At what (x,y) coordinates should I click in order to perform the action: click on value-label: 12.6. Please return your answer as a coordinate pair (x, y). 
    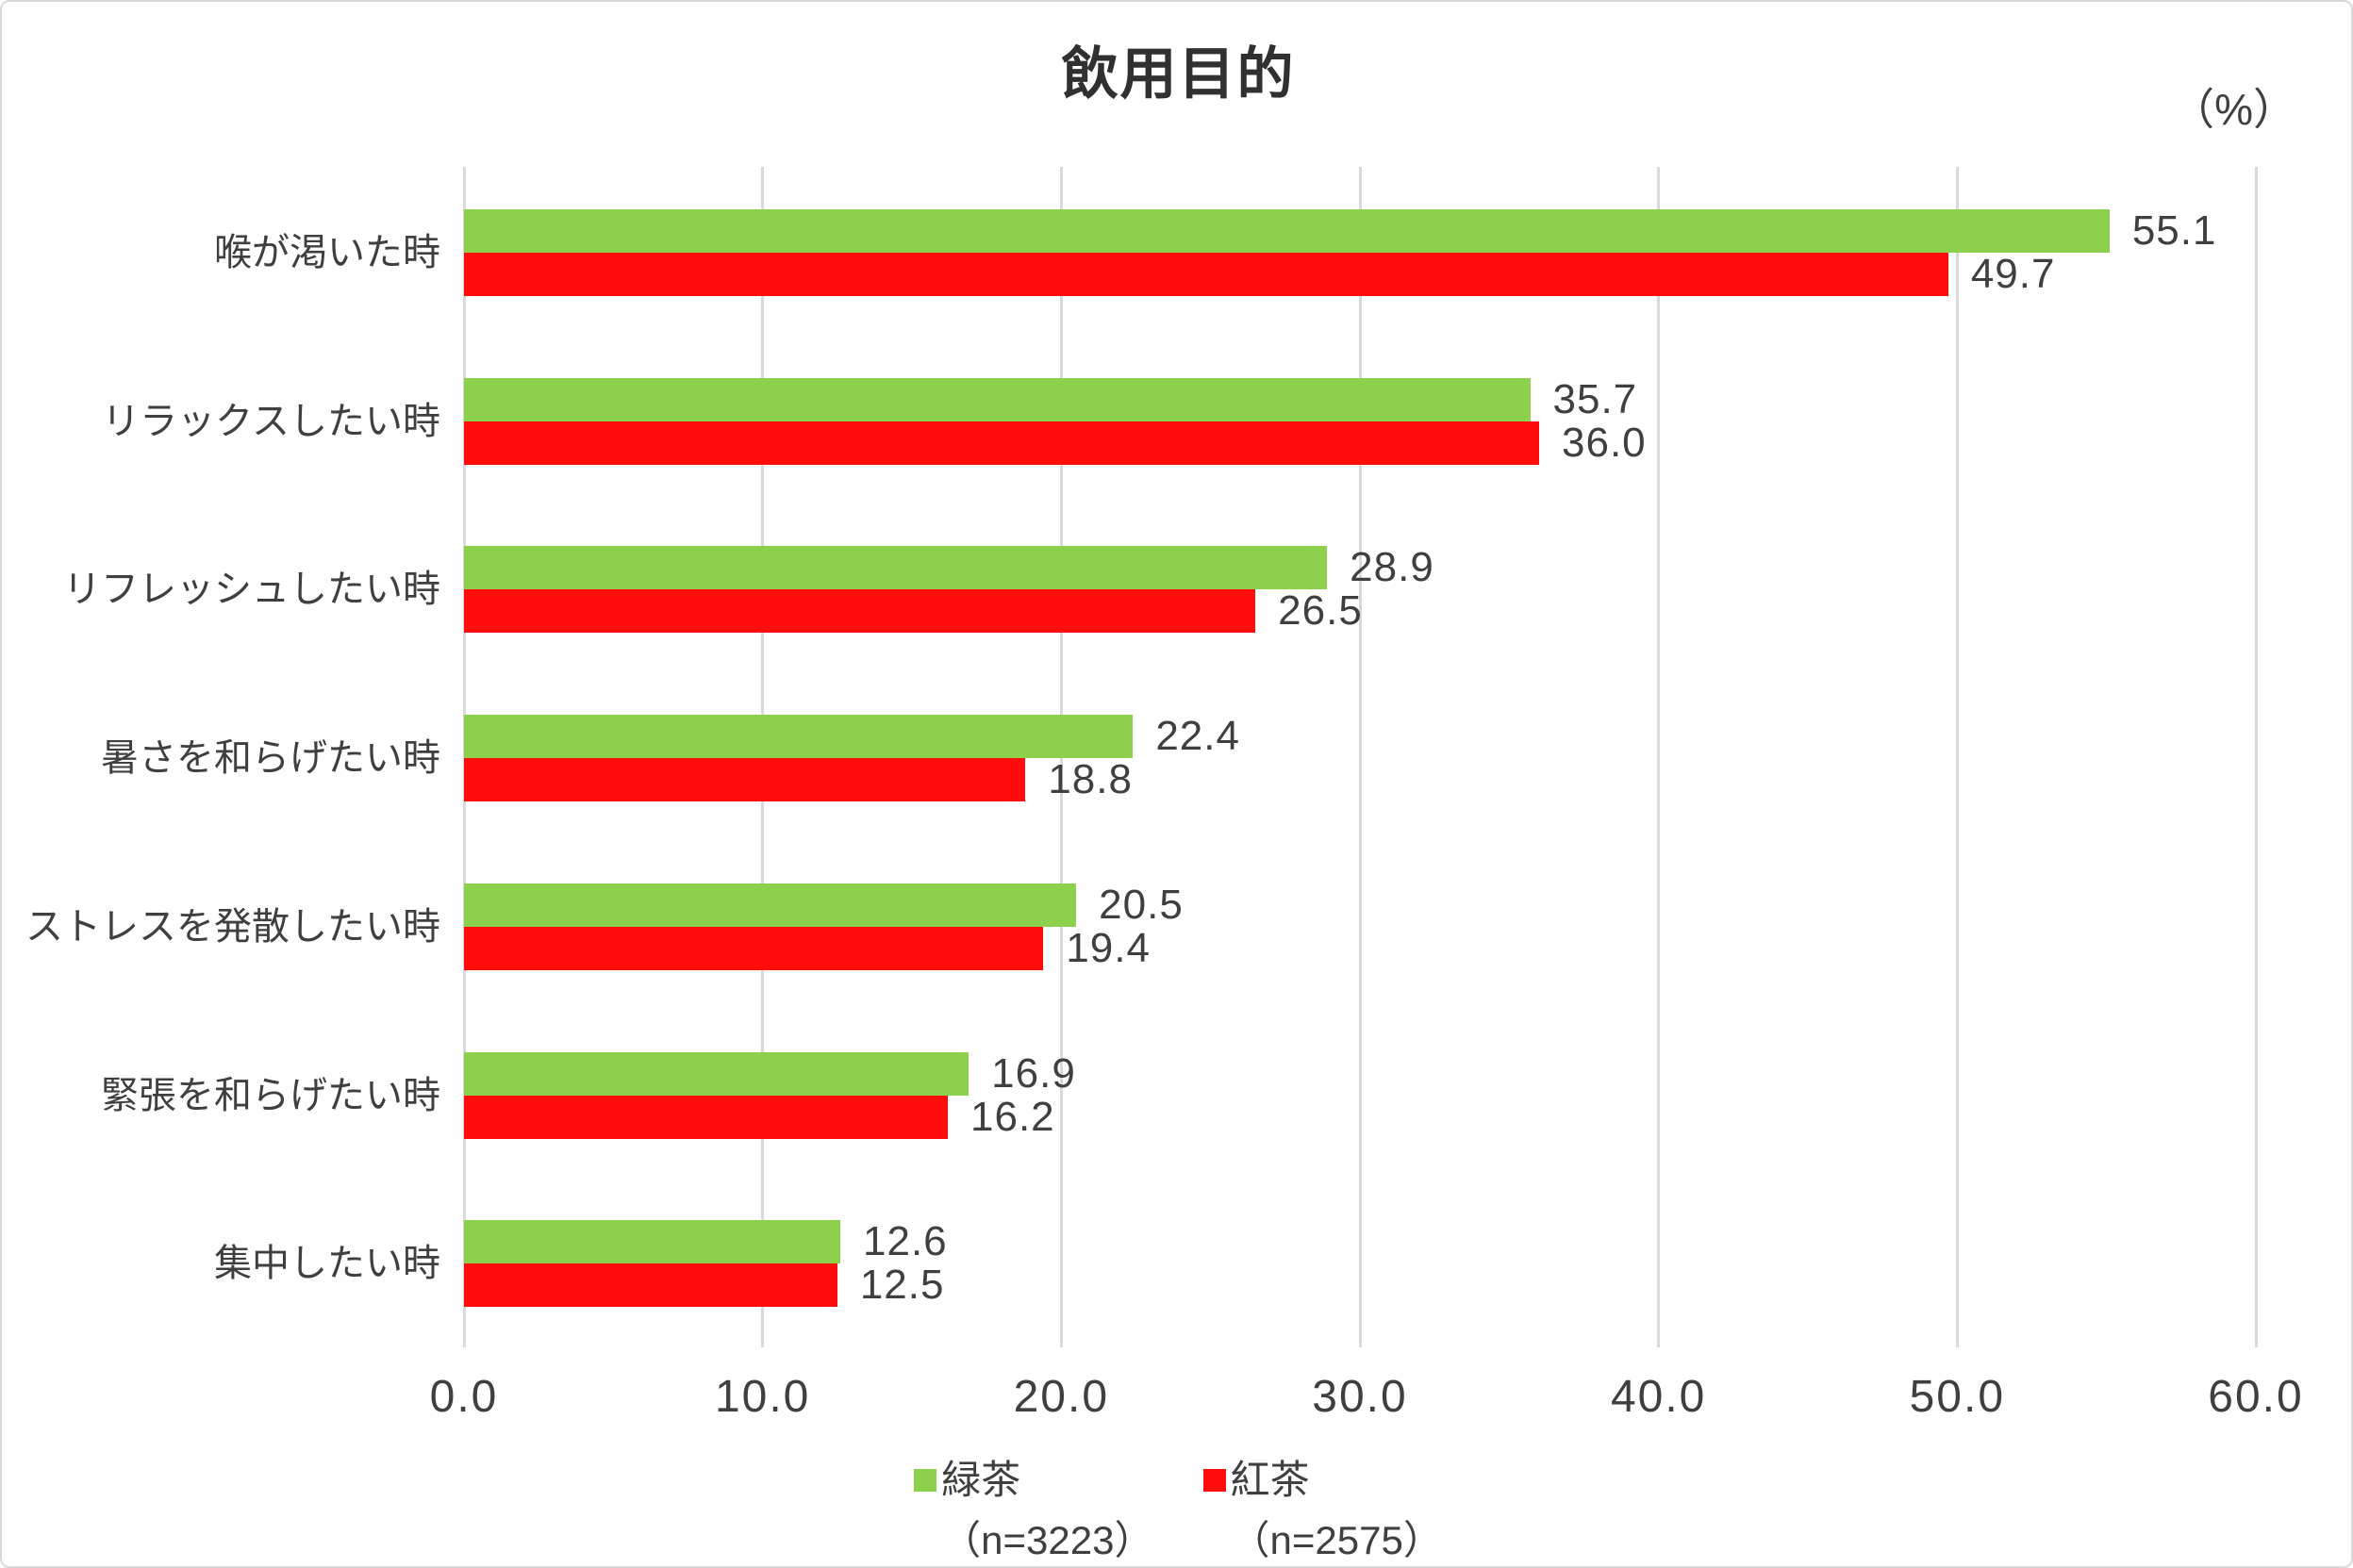
    Looking at the image, I should click on (906, 1241).